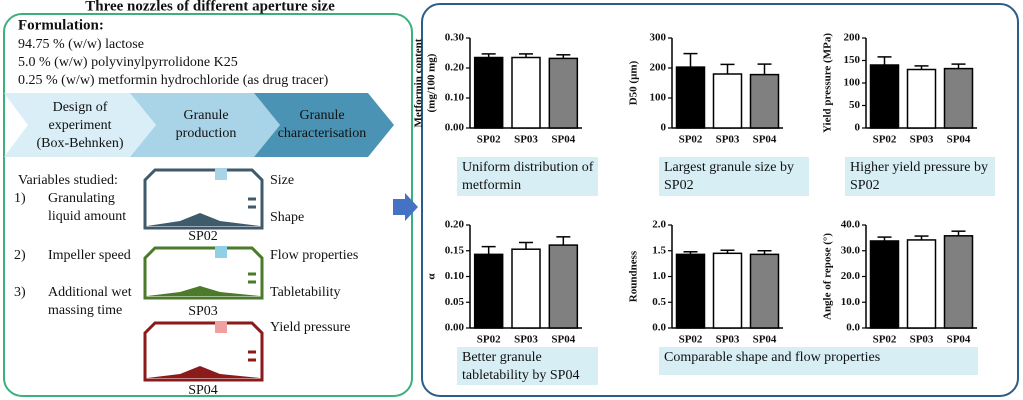 The image size is (1023, 400). What do you see at coordinates (68, 180) in the screenshot?
I see `variables-heading: Variables studied:` at bounding box center [68, 180].